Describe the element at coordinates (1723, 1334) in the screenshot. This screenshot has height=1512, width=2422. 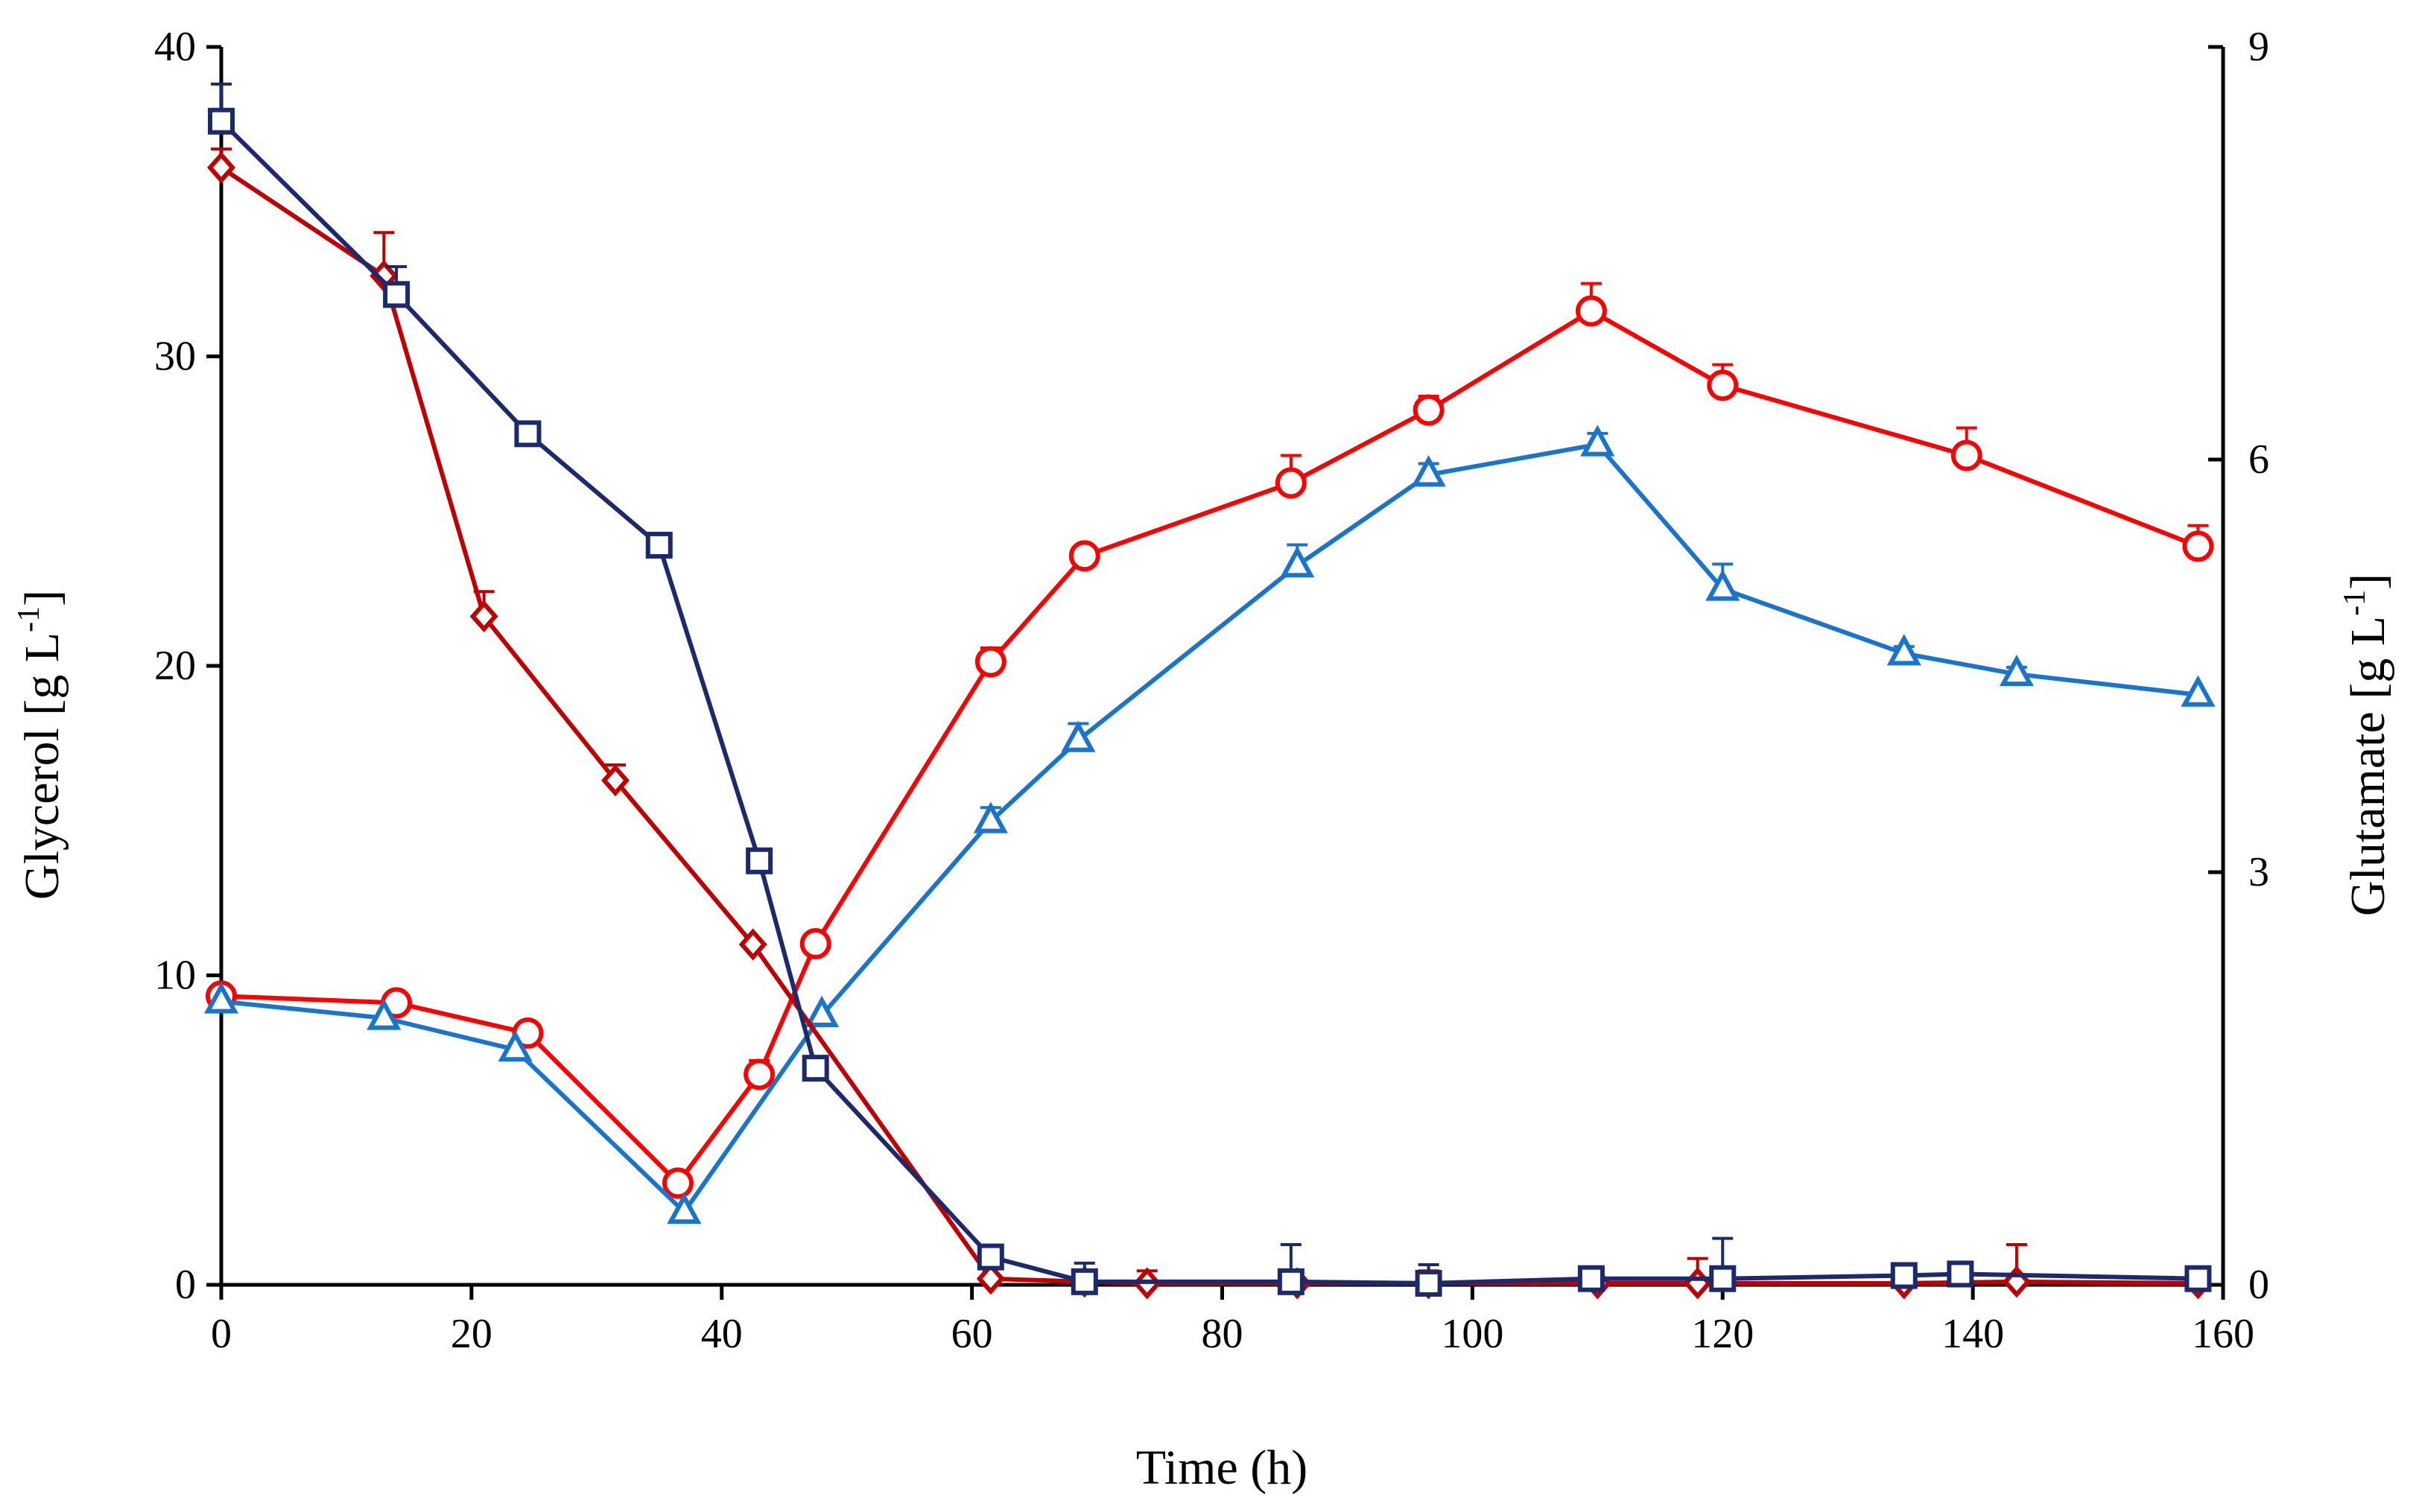
I see `x-tick-label: 120` at that location.